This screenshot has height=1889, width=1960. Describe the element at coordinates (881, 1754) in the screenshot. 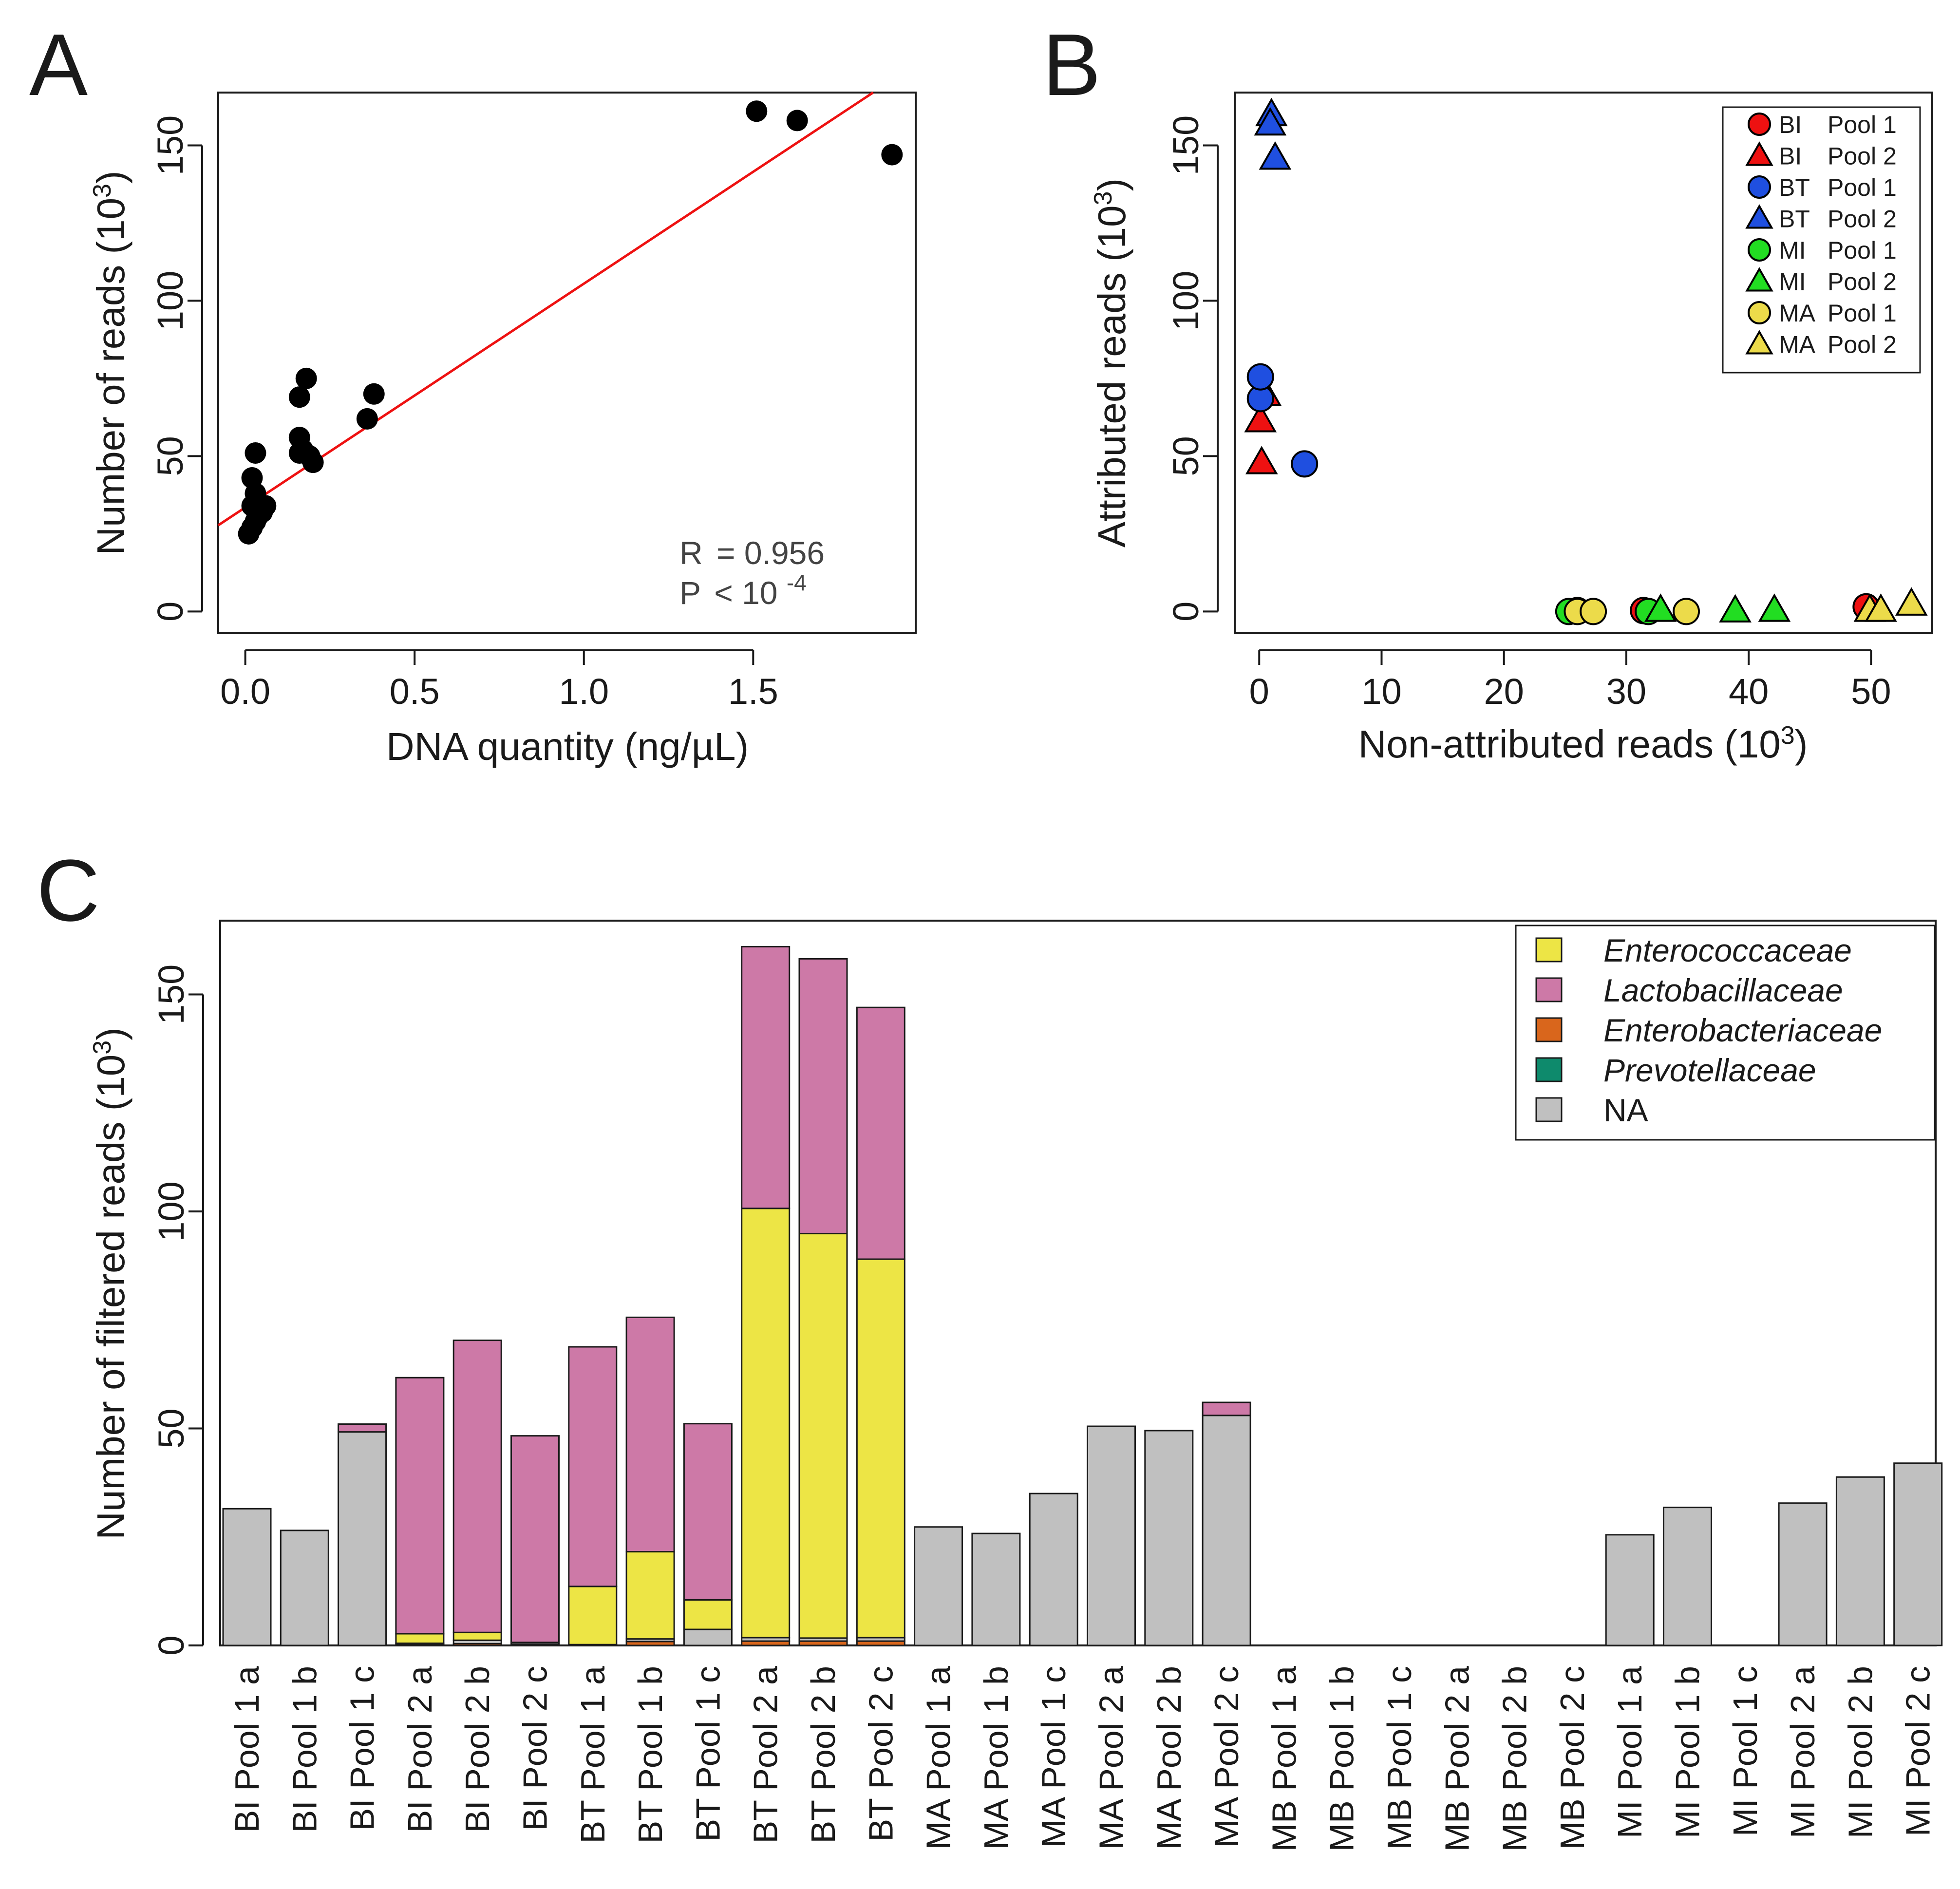

I see `panel-c-category-label: BT Pool 2 c` at that location.